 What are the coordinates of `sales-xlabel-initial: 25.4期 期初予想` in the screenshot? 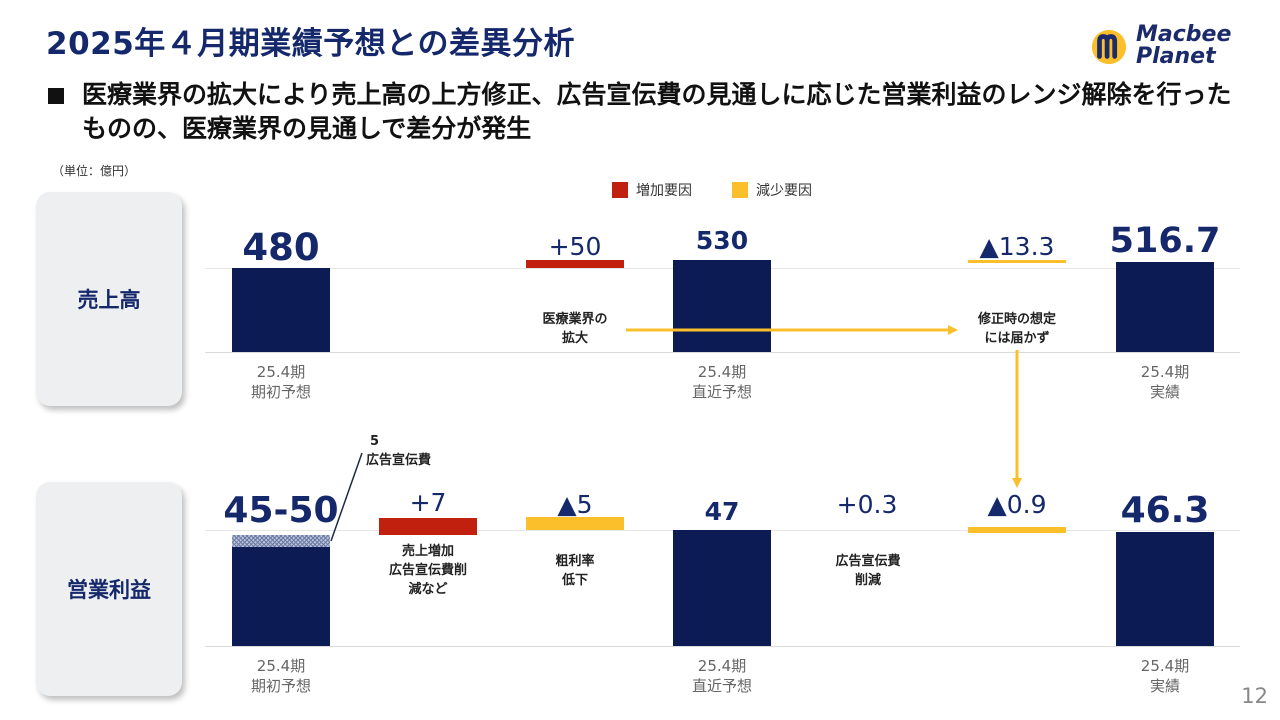 It's located at (280, 382).